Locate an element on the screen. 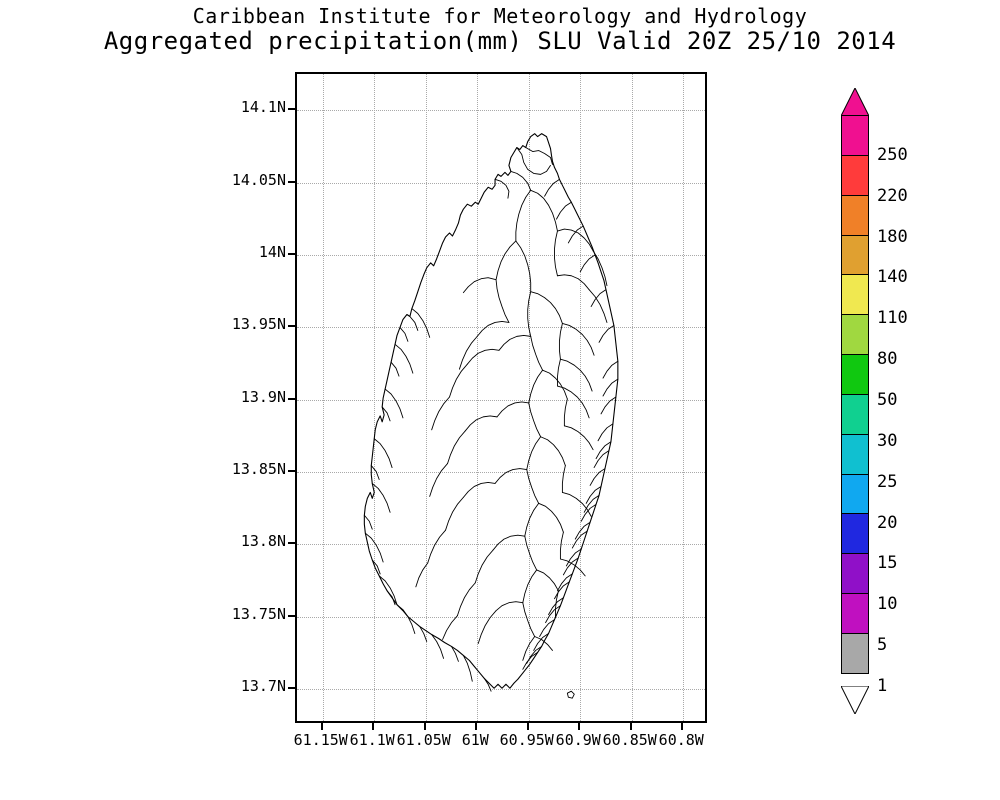 This screenshot has height=800, width=1000. axis-label-longitude: 61.1W is located at coordinates (372, 740).